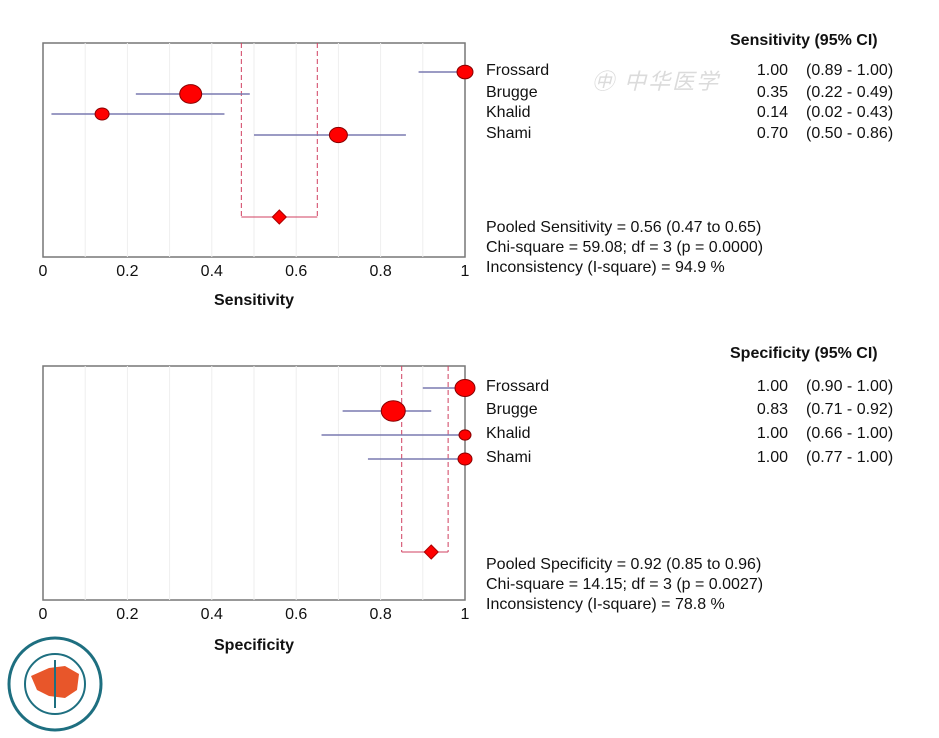 Image resolution: width=939 pixels, height=738 pixels. I want to click on study-ci-label: (0.02 - 0.43), so click(850, 112).